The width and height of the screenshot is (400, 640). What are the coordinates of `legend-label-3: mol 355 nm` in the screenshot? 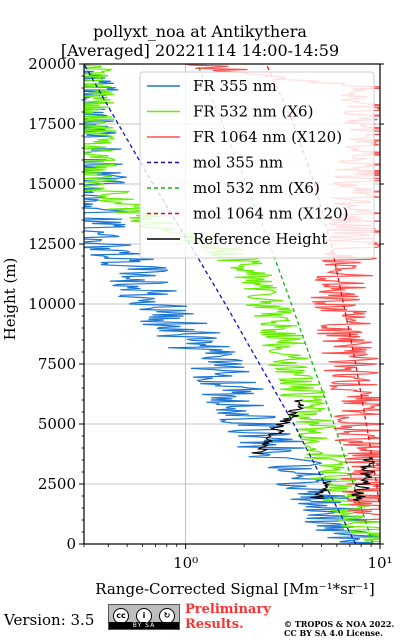 It's located at (238, 163).